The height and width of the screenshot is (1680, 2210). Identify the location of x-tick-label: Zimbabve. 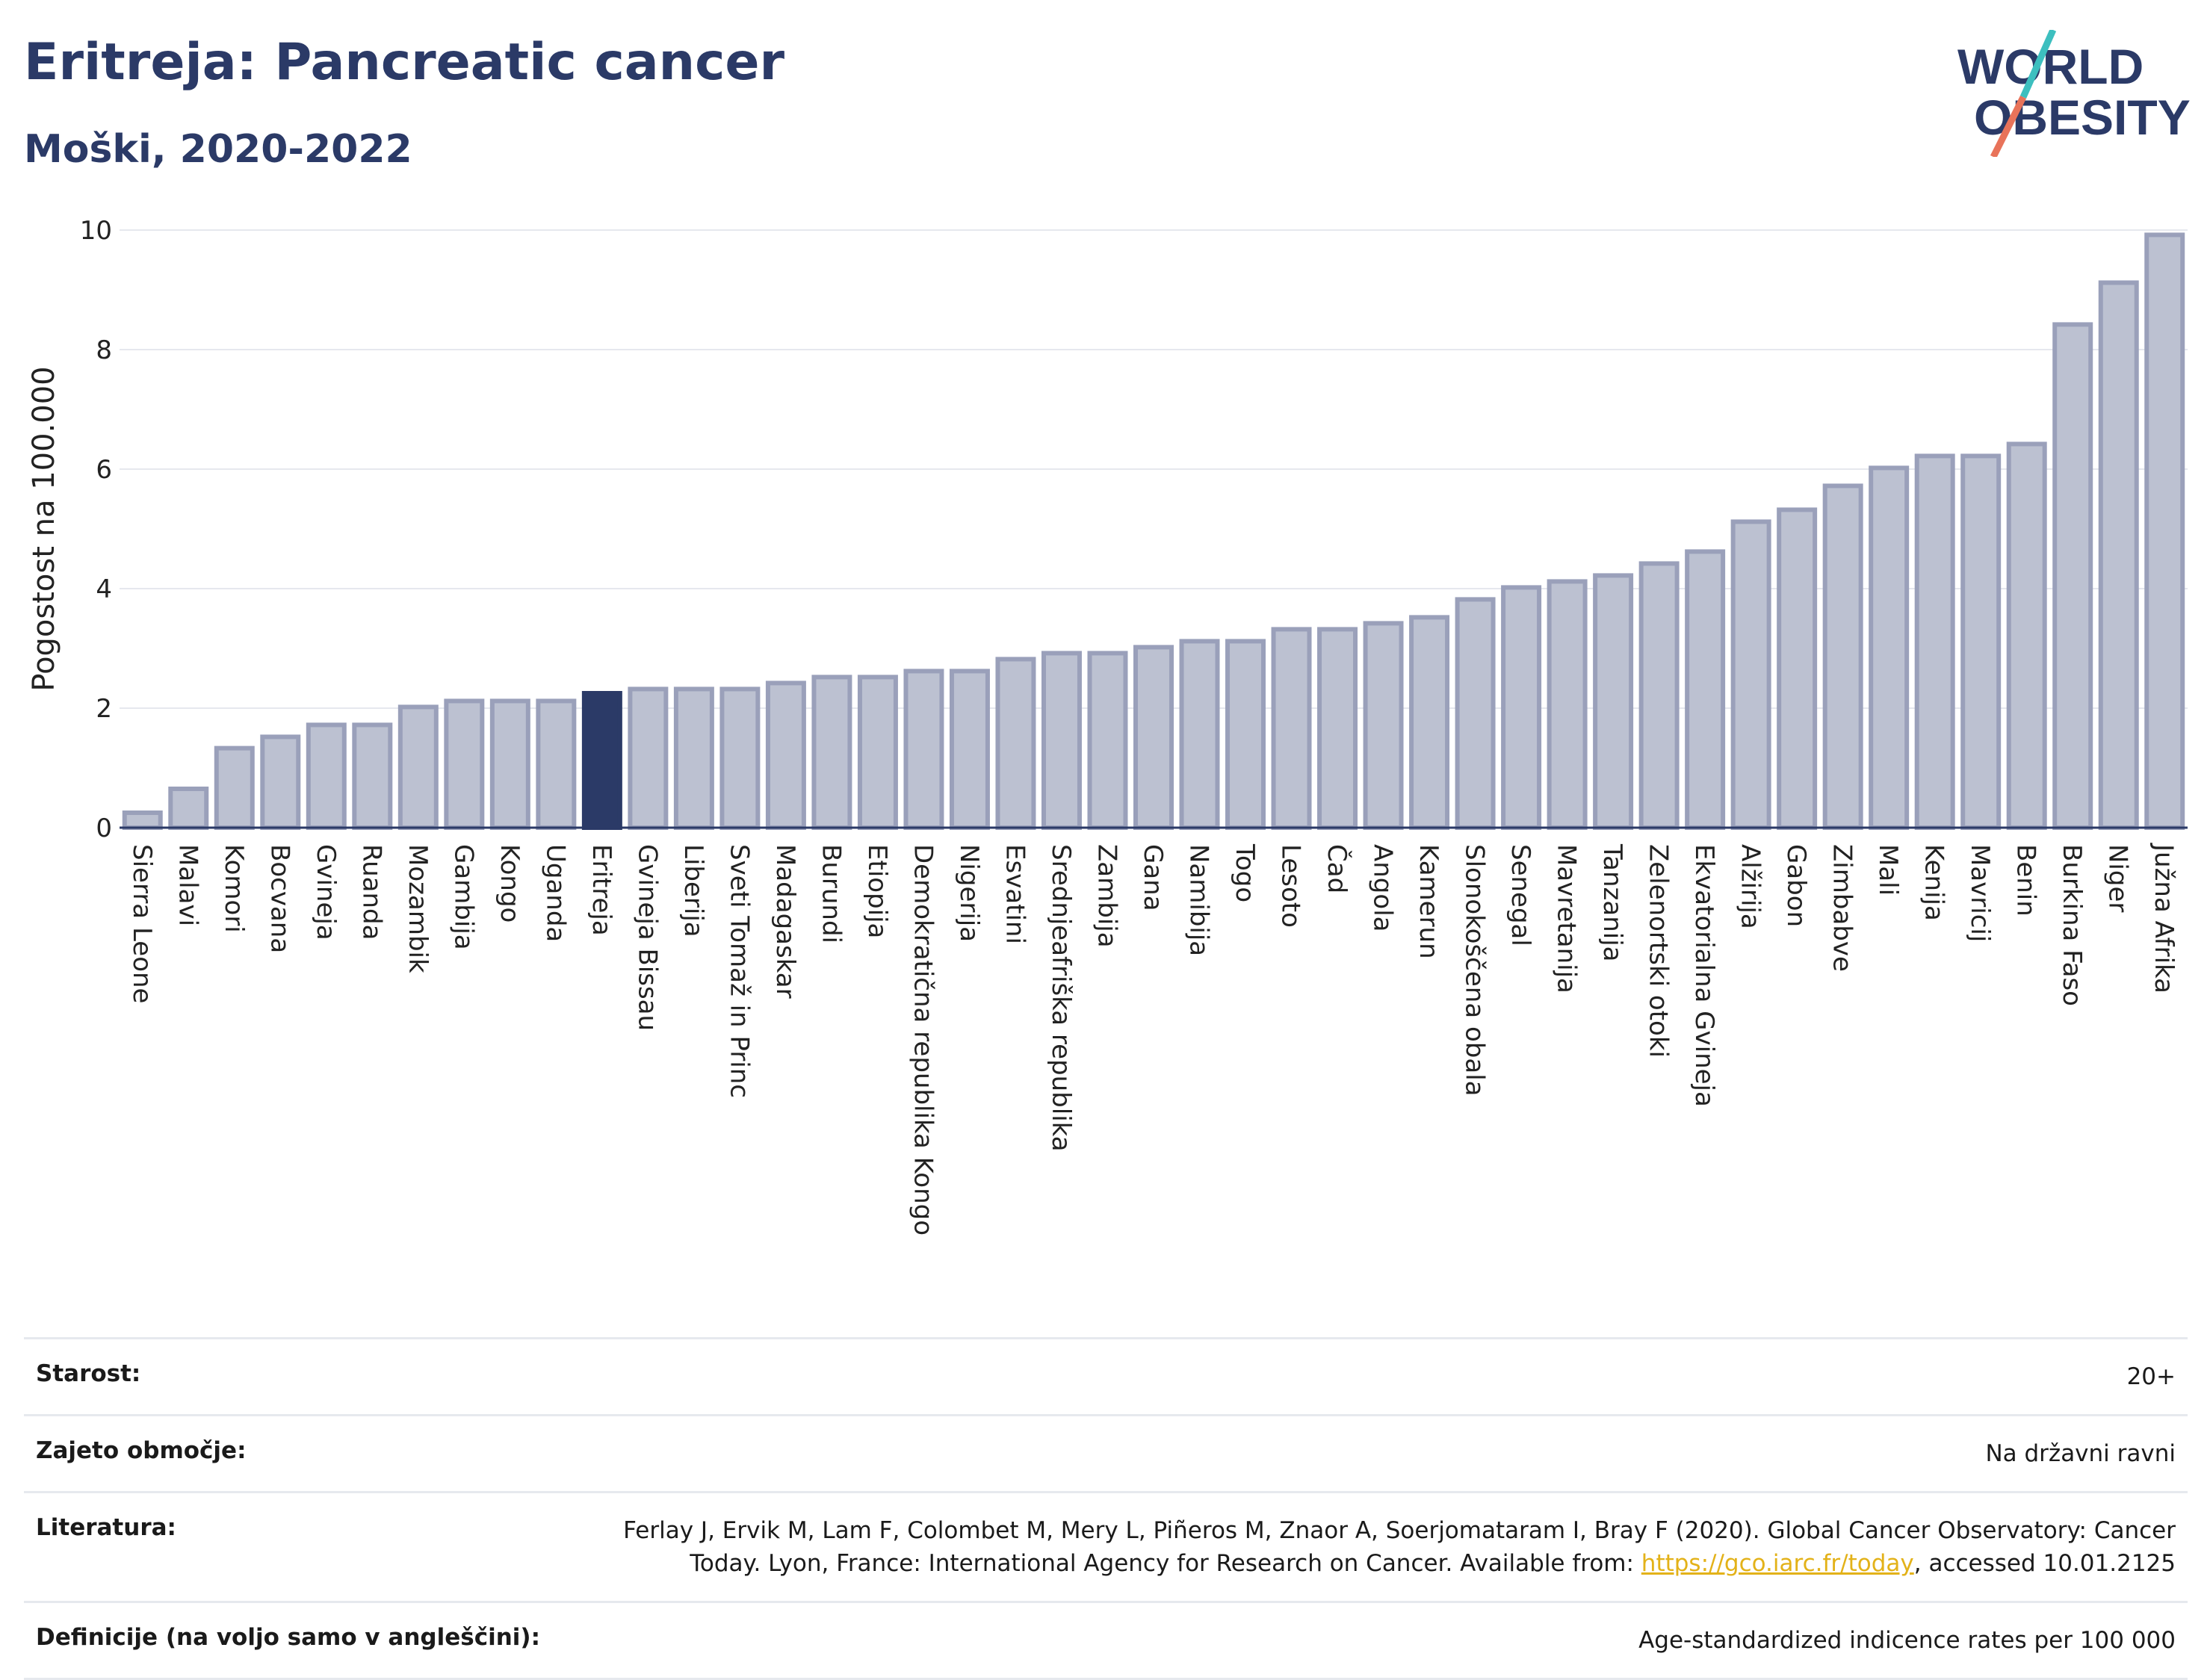
(1842, 908).